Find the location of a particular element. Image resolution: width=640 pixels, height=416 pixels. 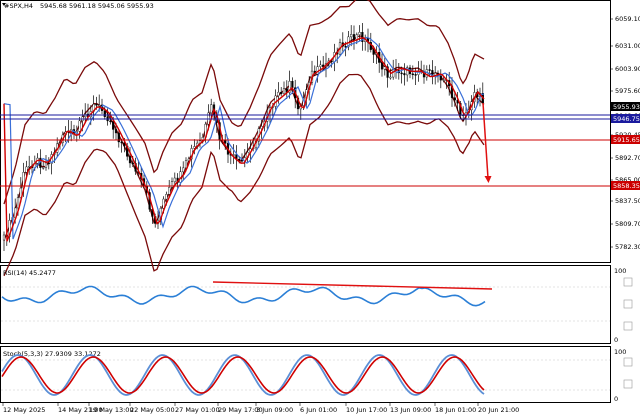

symbol-dropdown-icon is located at coordinates (4, 4).